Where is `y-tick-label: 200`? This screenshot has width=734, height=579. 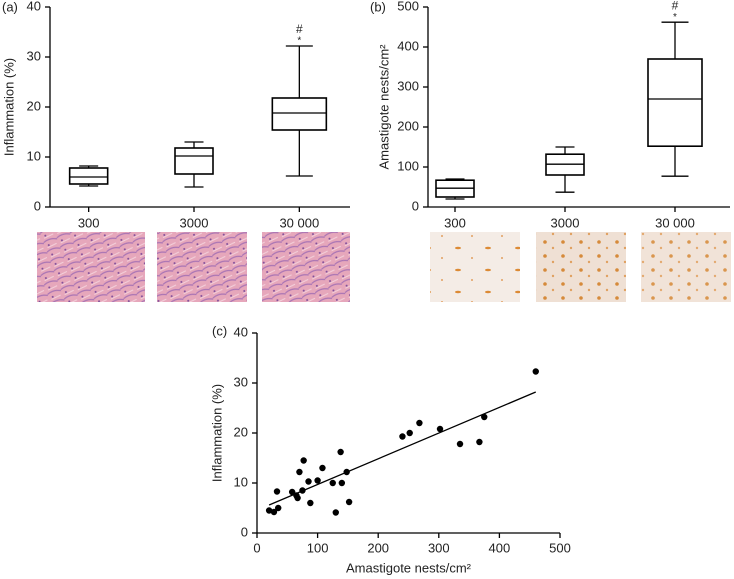
y-tick-label: 200 is located at coordinates (408, 125).